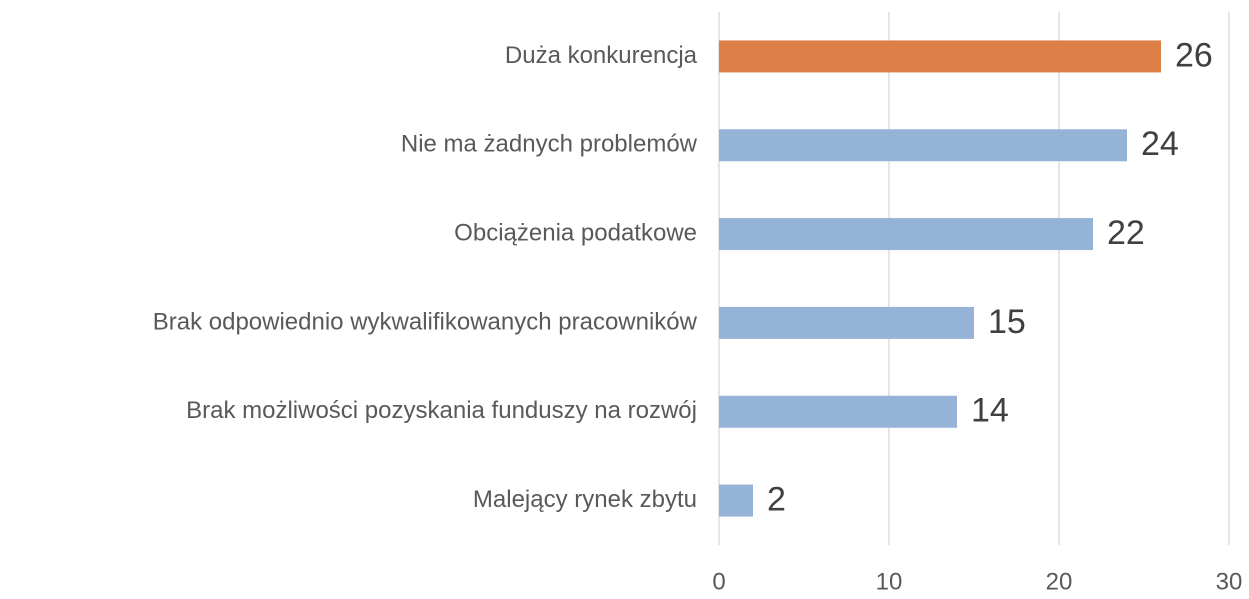 The width and height of the screenshot is (1249, 599). Describe the element at coordinates (575, 232) in the screenshot. I see `y-tick-label: Obciążenia podatkowe` at that location.